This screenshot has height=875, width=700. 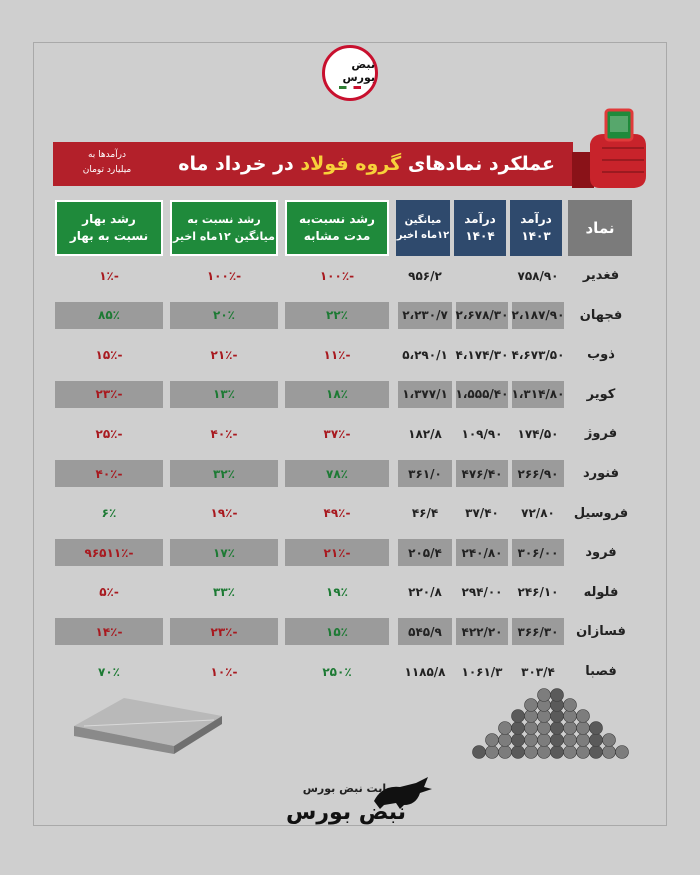 I want to click on unit-note-line2: میلیارد تومان, so click(x=107, y=170).